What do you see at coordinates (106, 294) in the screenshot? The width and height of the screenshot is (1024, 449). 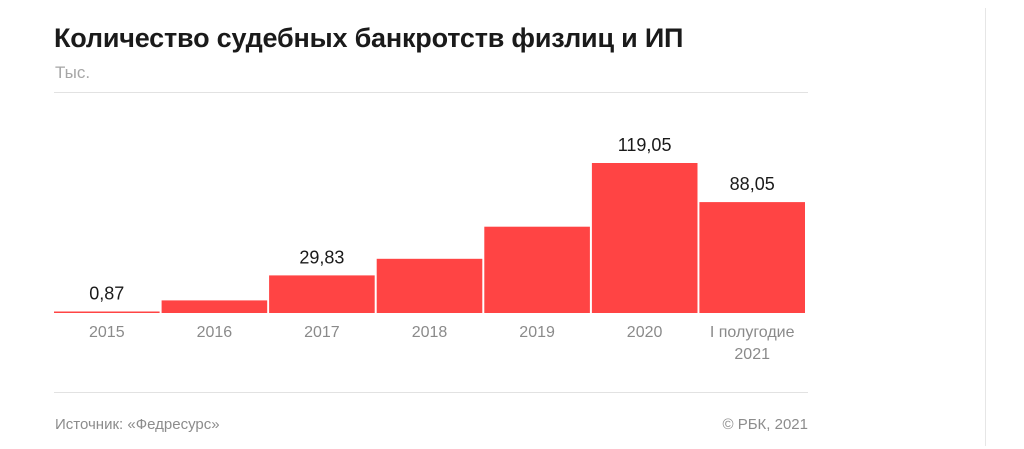 I see `value-label-0: 0,87` at bounding box center [106, 294].